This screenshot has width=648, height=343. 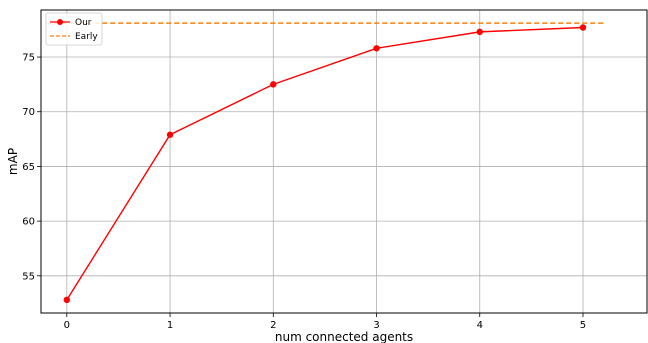 I want to click on legend-label-early: Early, so click(x=86, y=37).